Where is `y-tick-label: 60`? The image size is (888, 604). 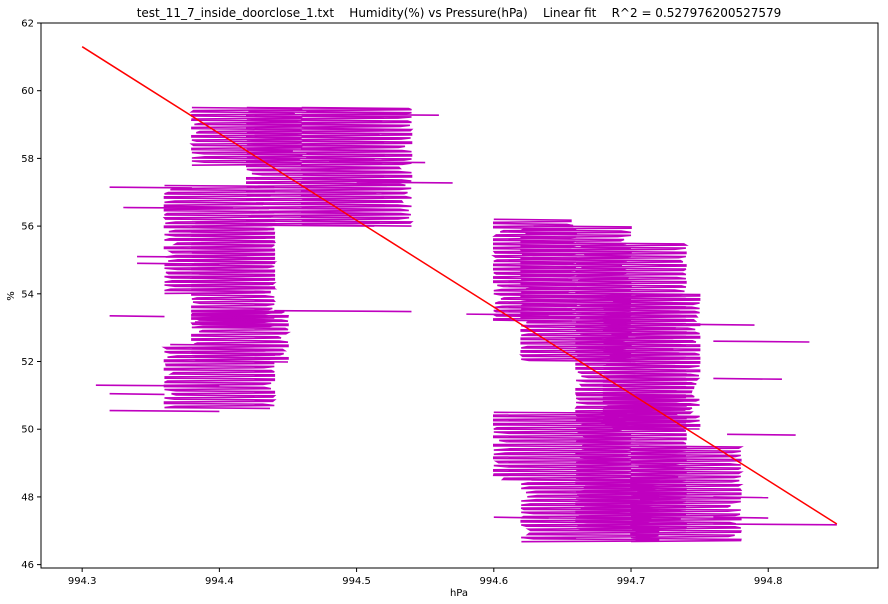
y-tick-label: 60 is located at coordinates (27, 91).